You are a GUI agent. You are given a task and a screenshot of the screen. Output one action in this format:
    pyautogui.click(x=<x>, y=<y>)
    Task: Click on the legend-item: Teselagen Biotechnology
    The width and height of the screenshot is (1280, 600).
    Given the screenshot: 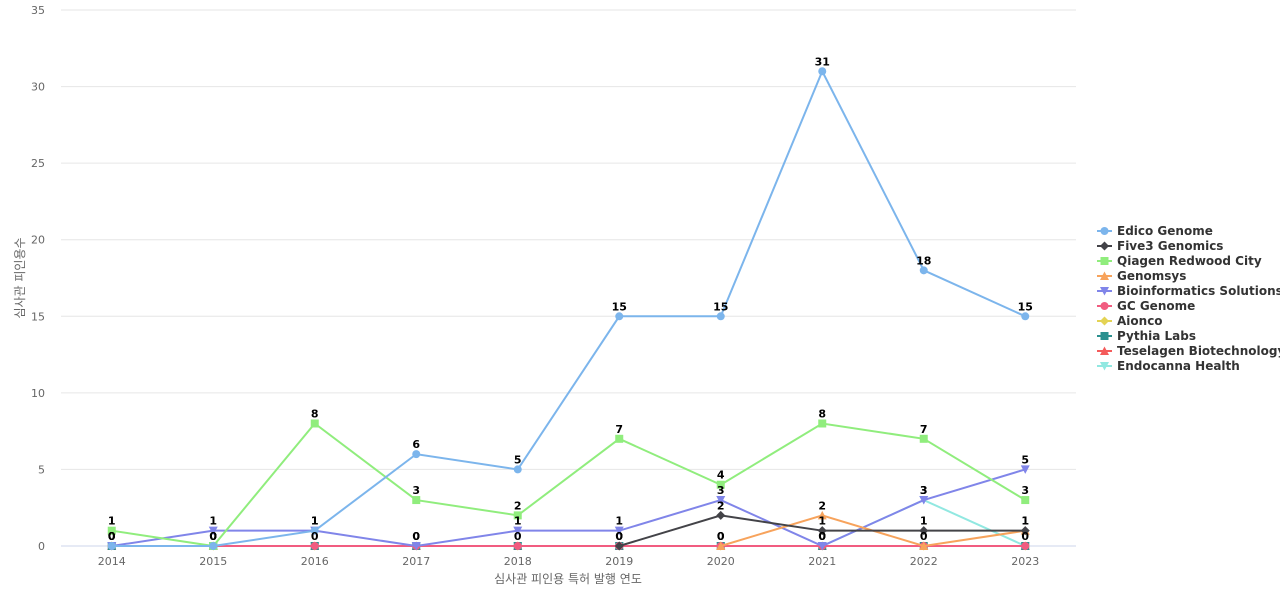 What is the action you would take?
    pyautogui.click(x=1188, y=351)
    